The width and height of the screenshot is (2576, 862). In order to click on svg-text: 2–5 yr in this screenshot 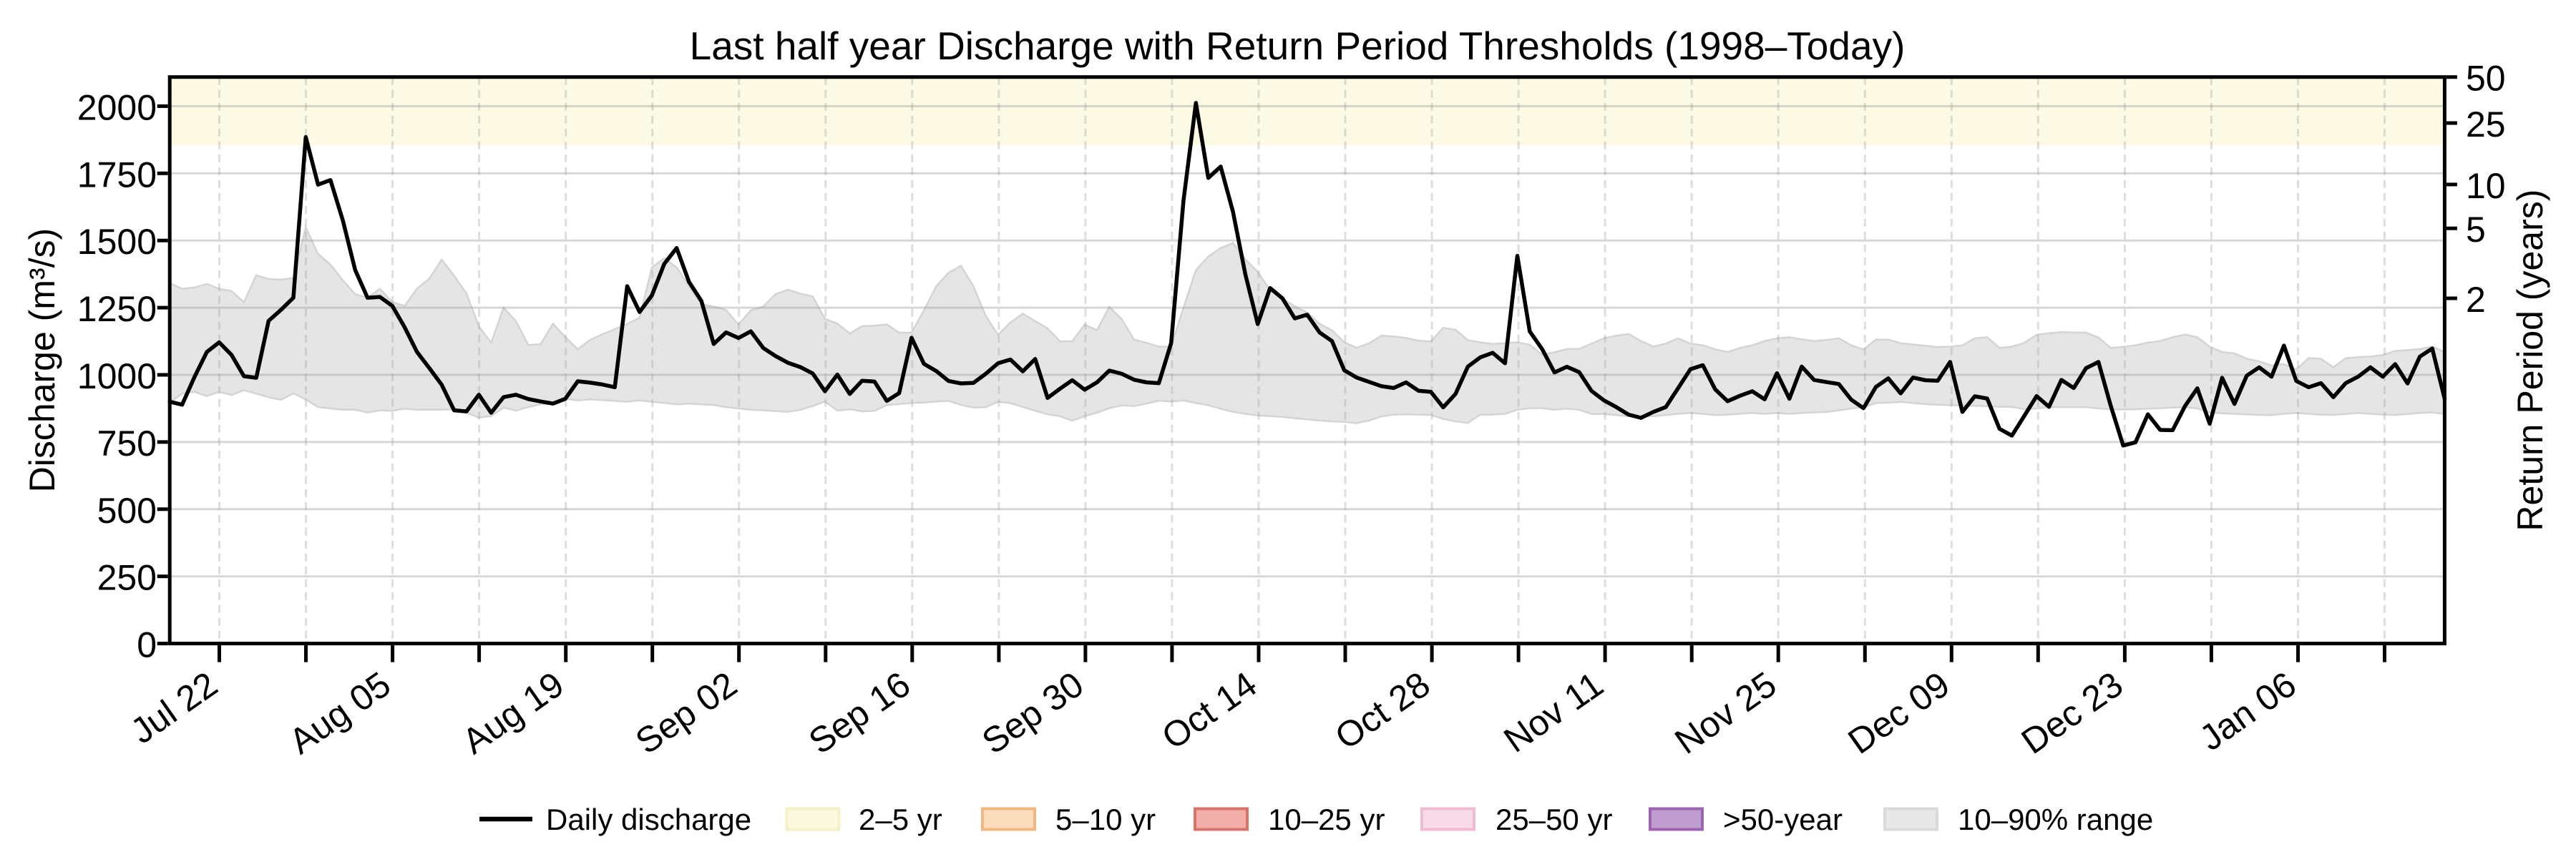, I will do `click(900, 819)`.